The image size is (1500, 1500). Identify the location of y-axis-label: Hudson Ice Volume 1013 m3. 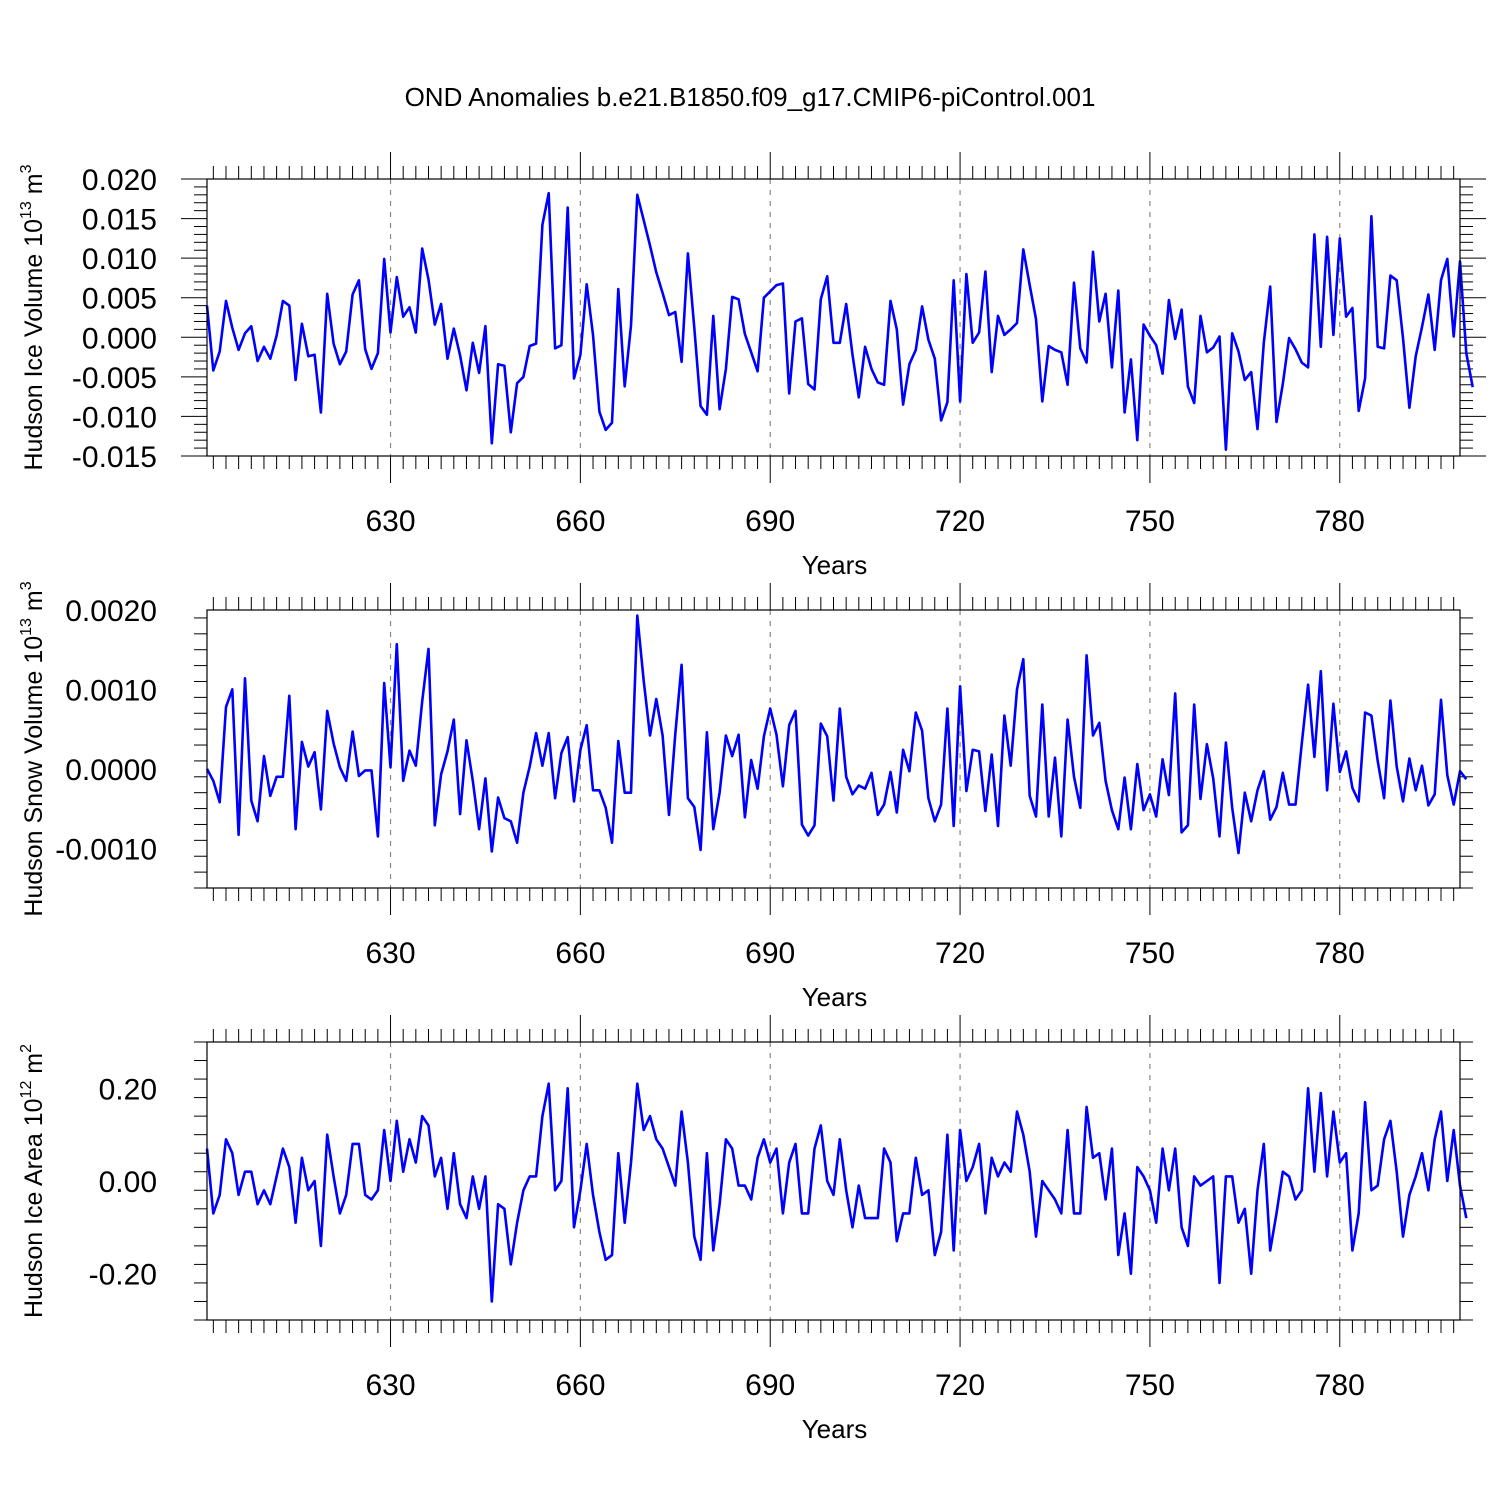
(33, 317).